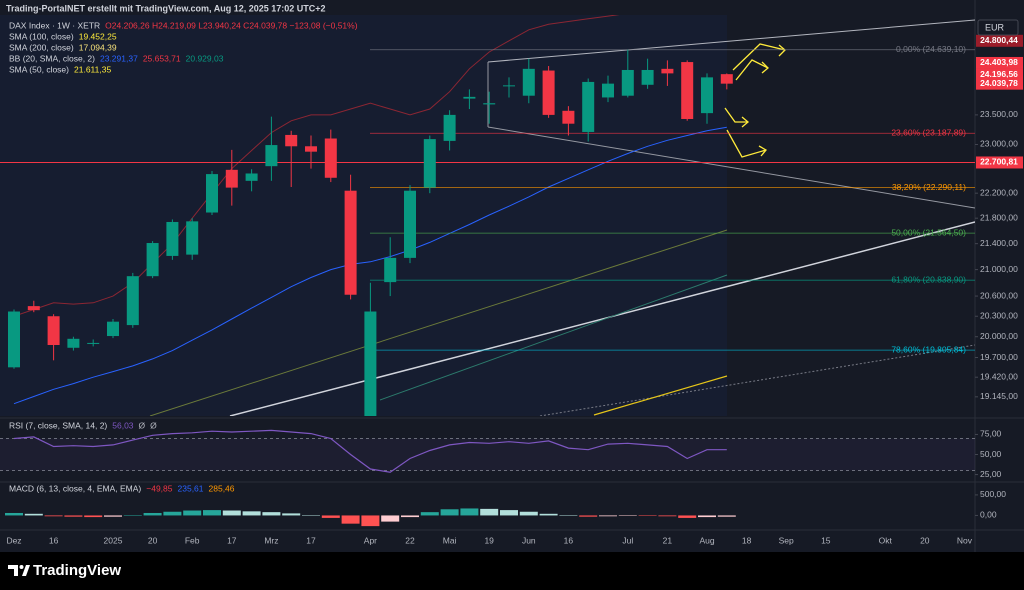  What do you see at coordinates (886, 540) in the screenshot?
I see `x-tick-label: Okt` at bounding box center [886, 540].